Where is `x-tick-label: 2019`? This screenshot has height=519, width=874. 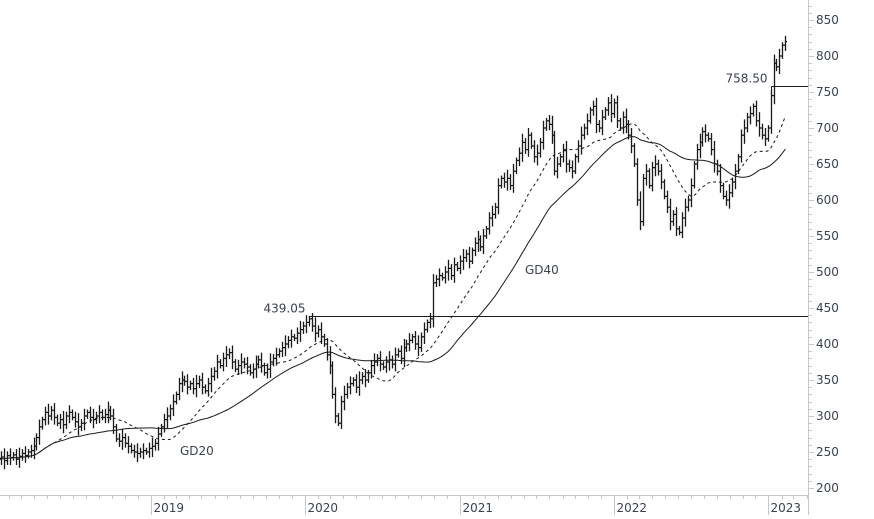 x-tick-label: 2019 is located at coordinates (169, 508).